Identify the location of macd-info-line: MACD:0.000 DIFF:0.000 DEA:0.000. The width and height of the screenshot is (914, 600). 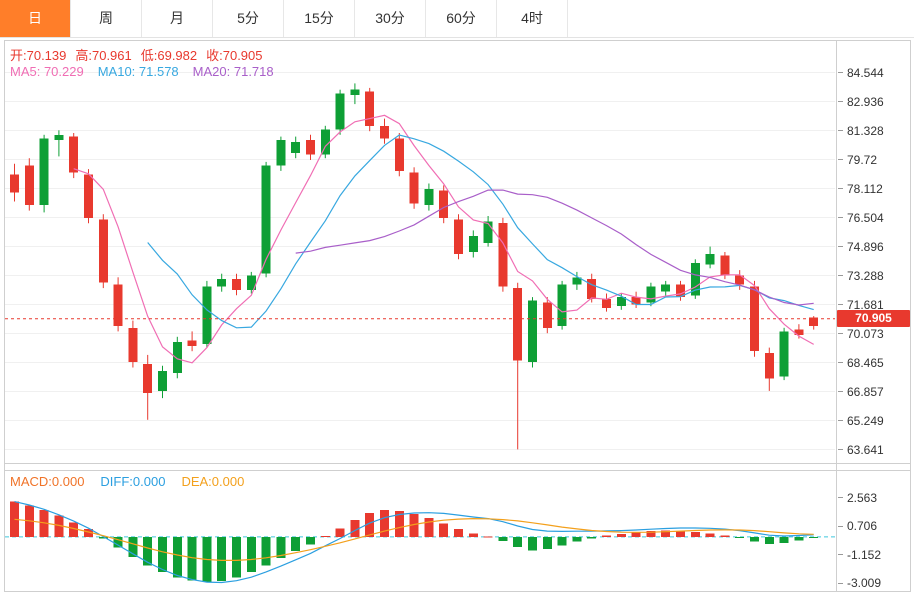
(135, 481).